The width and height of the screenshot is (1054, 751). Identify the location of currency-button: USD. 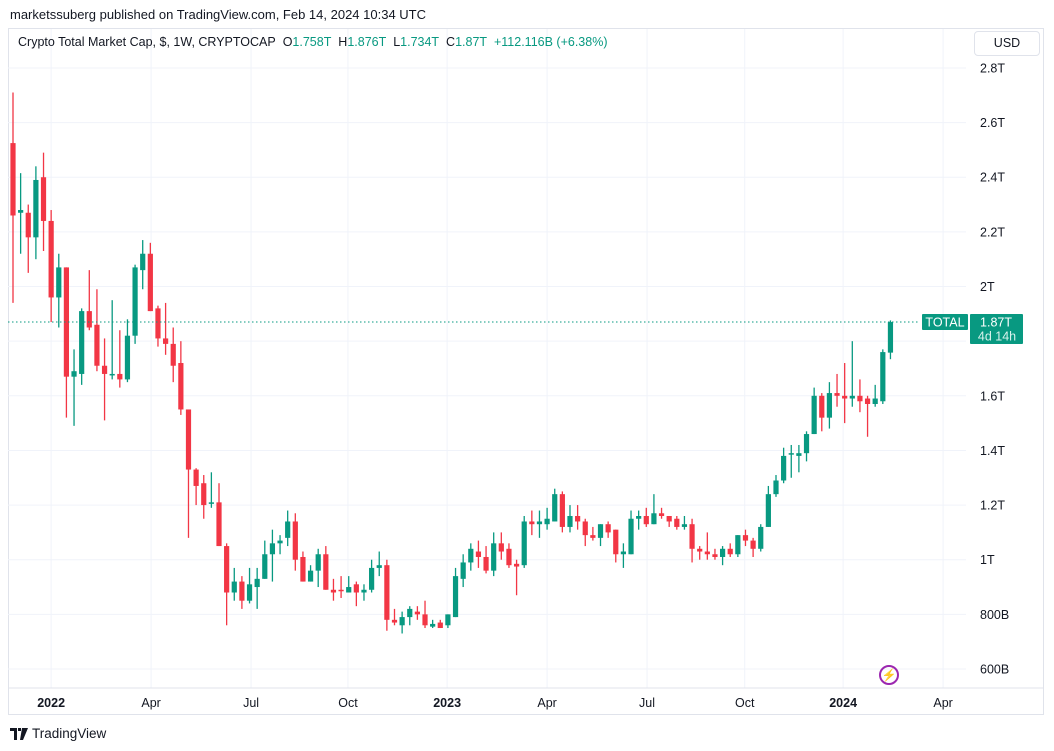
(1007, 43).